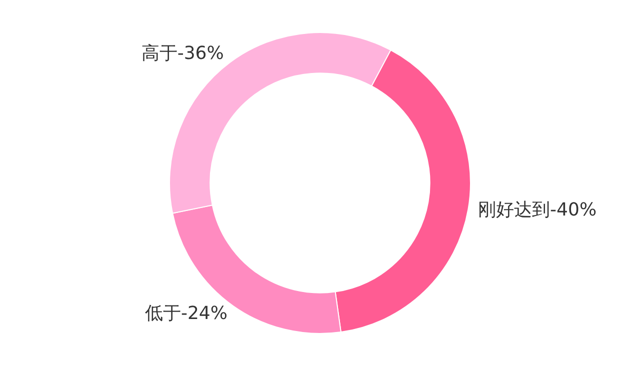 Image resolution: width=640 pixels, height=366 pixels. I want to click on slice-label: 刚好达到-40%, so click(537, 210).